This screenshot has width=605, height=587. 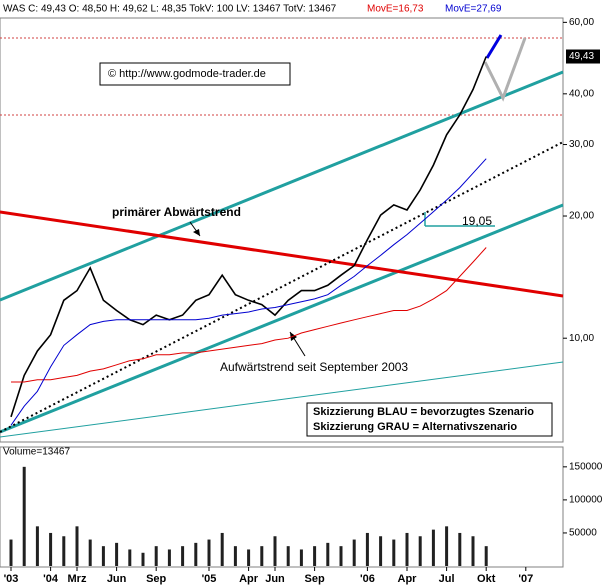 What do you see at coordinates (415, 427) in the screenshot?
I see `scenario-text: Skizzierung GRAU = Alternativszenario` at bounding box center [415, 427].